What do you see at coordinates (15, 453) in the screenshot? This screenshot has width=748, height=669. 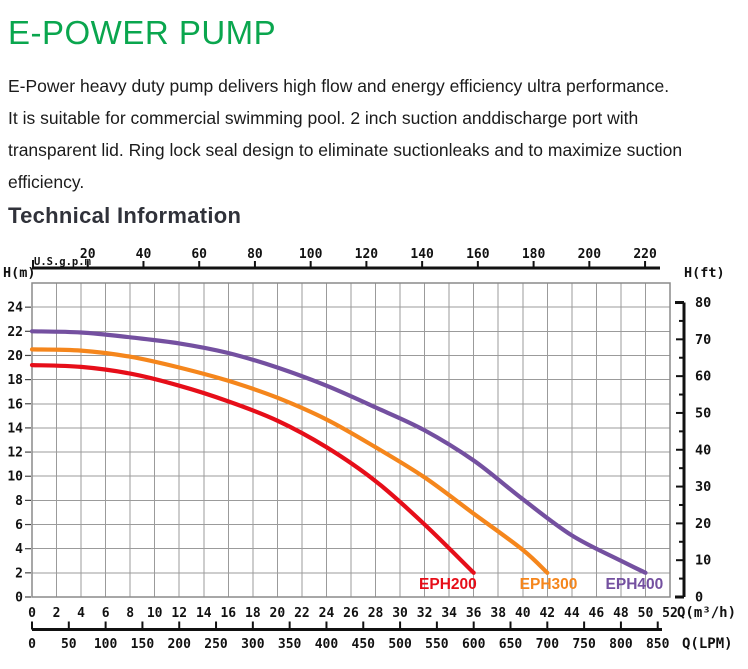 I see `h-m-tick-label: 12` at bounding box center [15, 453].